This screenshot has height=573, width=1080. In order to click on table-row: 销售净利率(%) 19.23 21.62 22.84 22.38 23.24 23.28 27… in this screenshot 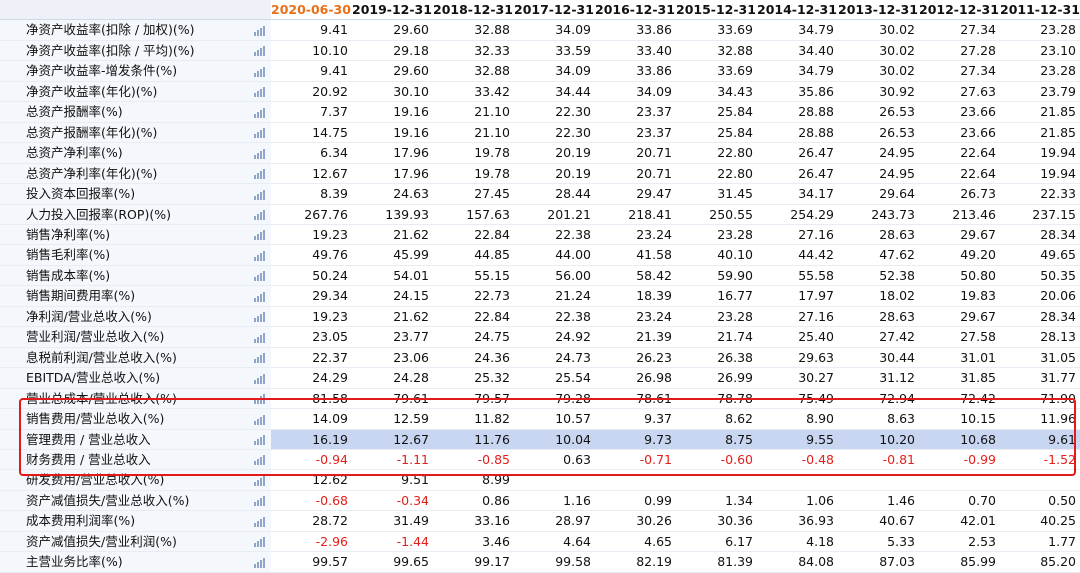, I will do `click(540, 235)`.